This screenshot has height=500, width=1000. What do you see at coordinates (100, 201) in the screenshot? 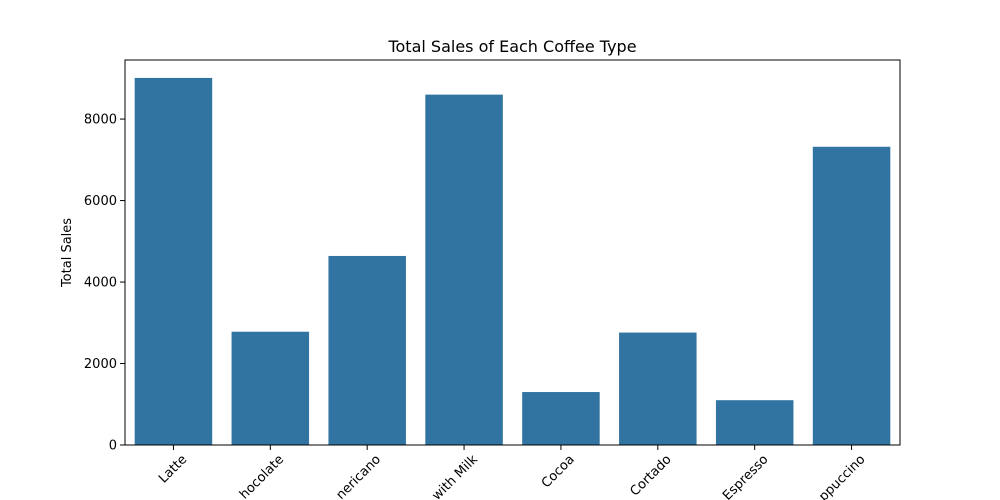
I see `y-tick-label: 6000` at bounding box center [100, 201].